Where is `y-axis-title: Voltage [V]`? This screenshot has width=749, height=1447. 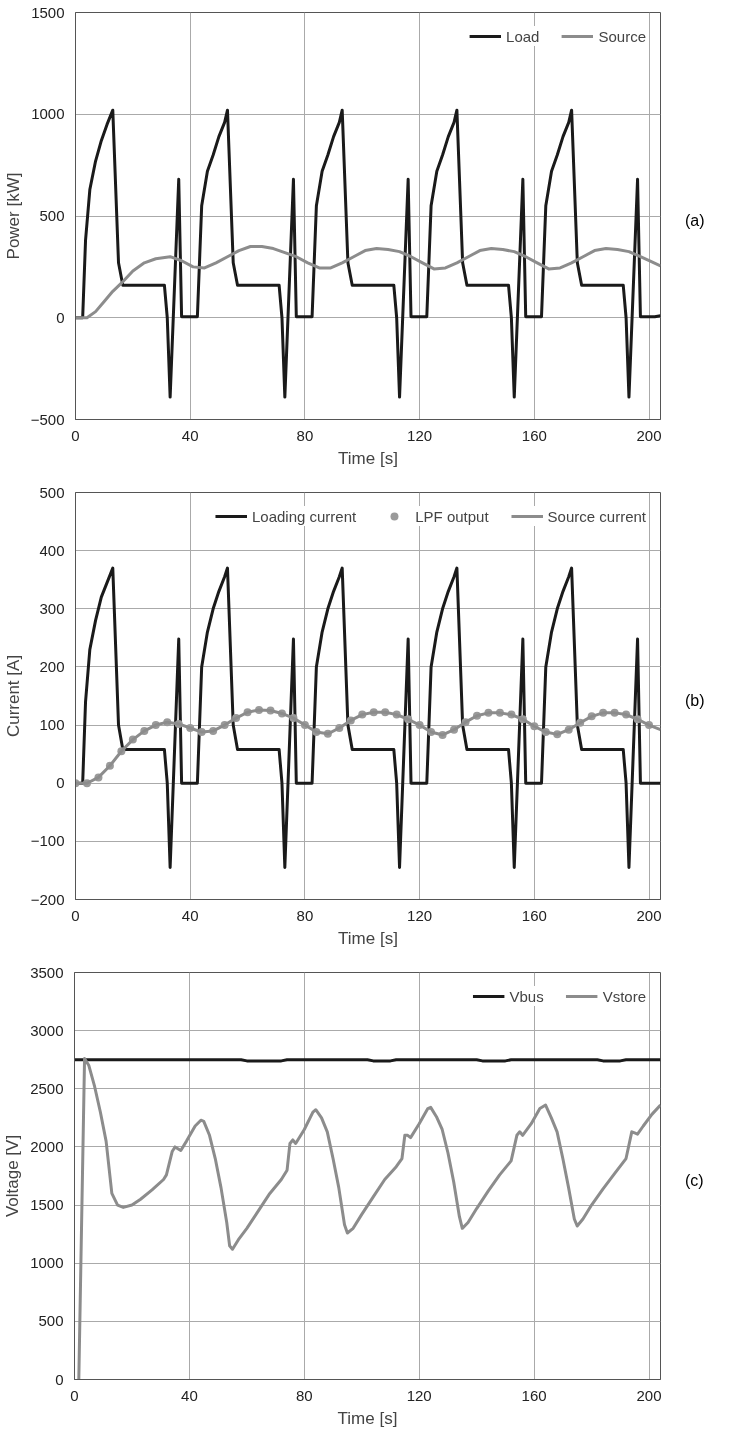
y-axis-title: Voltage [V] is located at coordinates (13, 1176).